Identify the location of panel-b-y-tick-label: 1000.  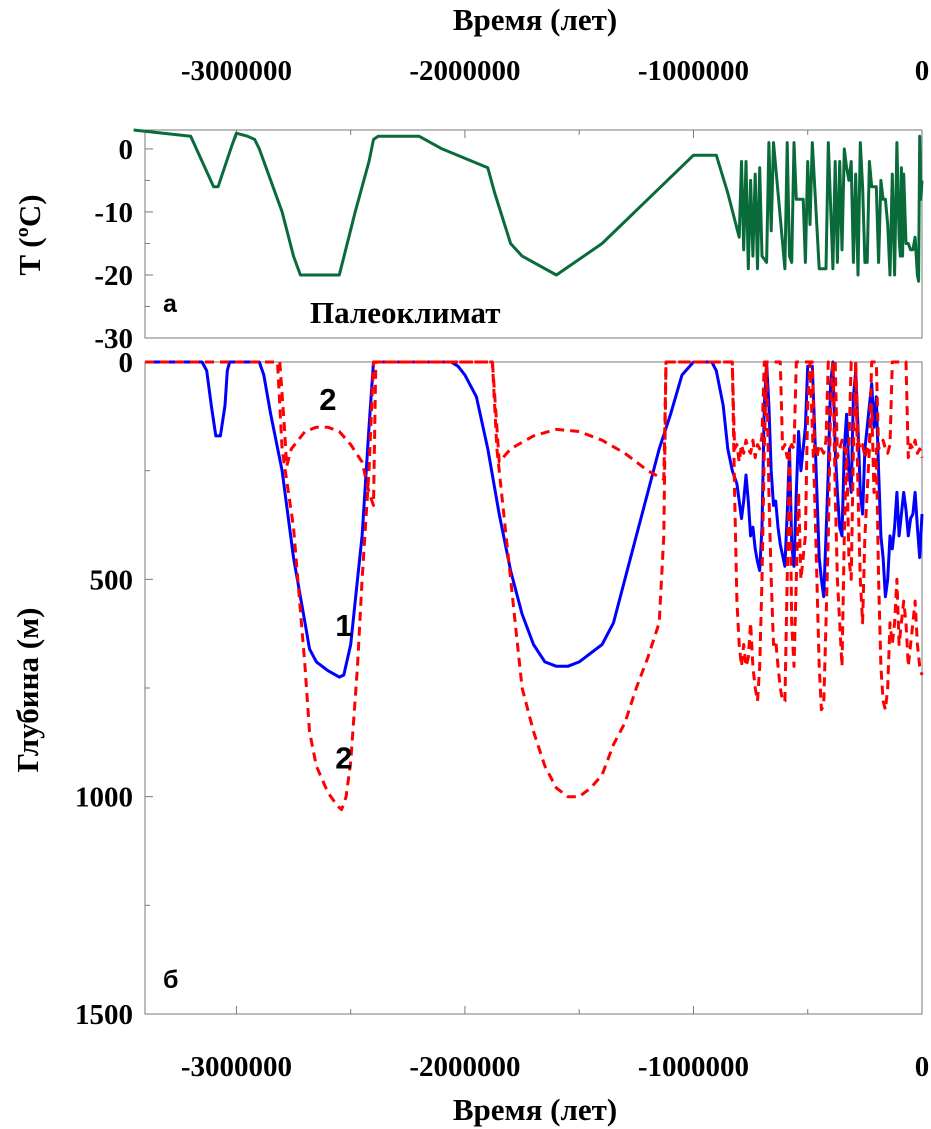
(104, 798).